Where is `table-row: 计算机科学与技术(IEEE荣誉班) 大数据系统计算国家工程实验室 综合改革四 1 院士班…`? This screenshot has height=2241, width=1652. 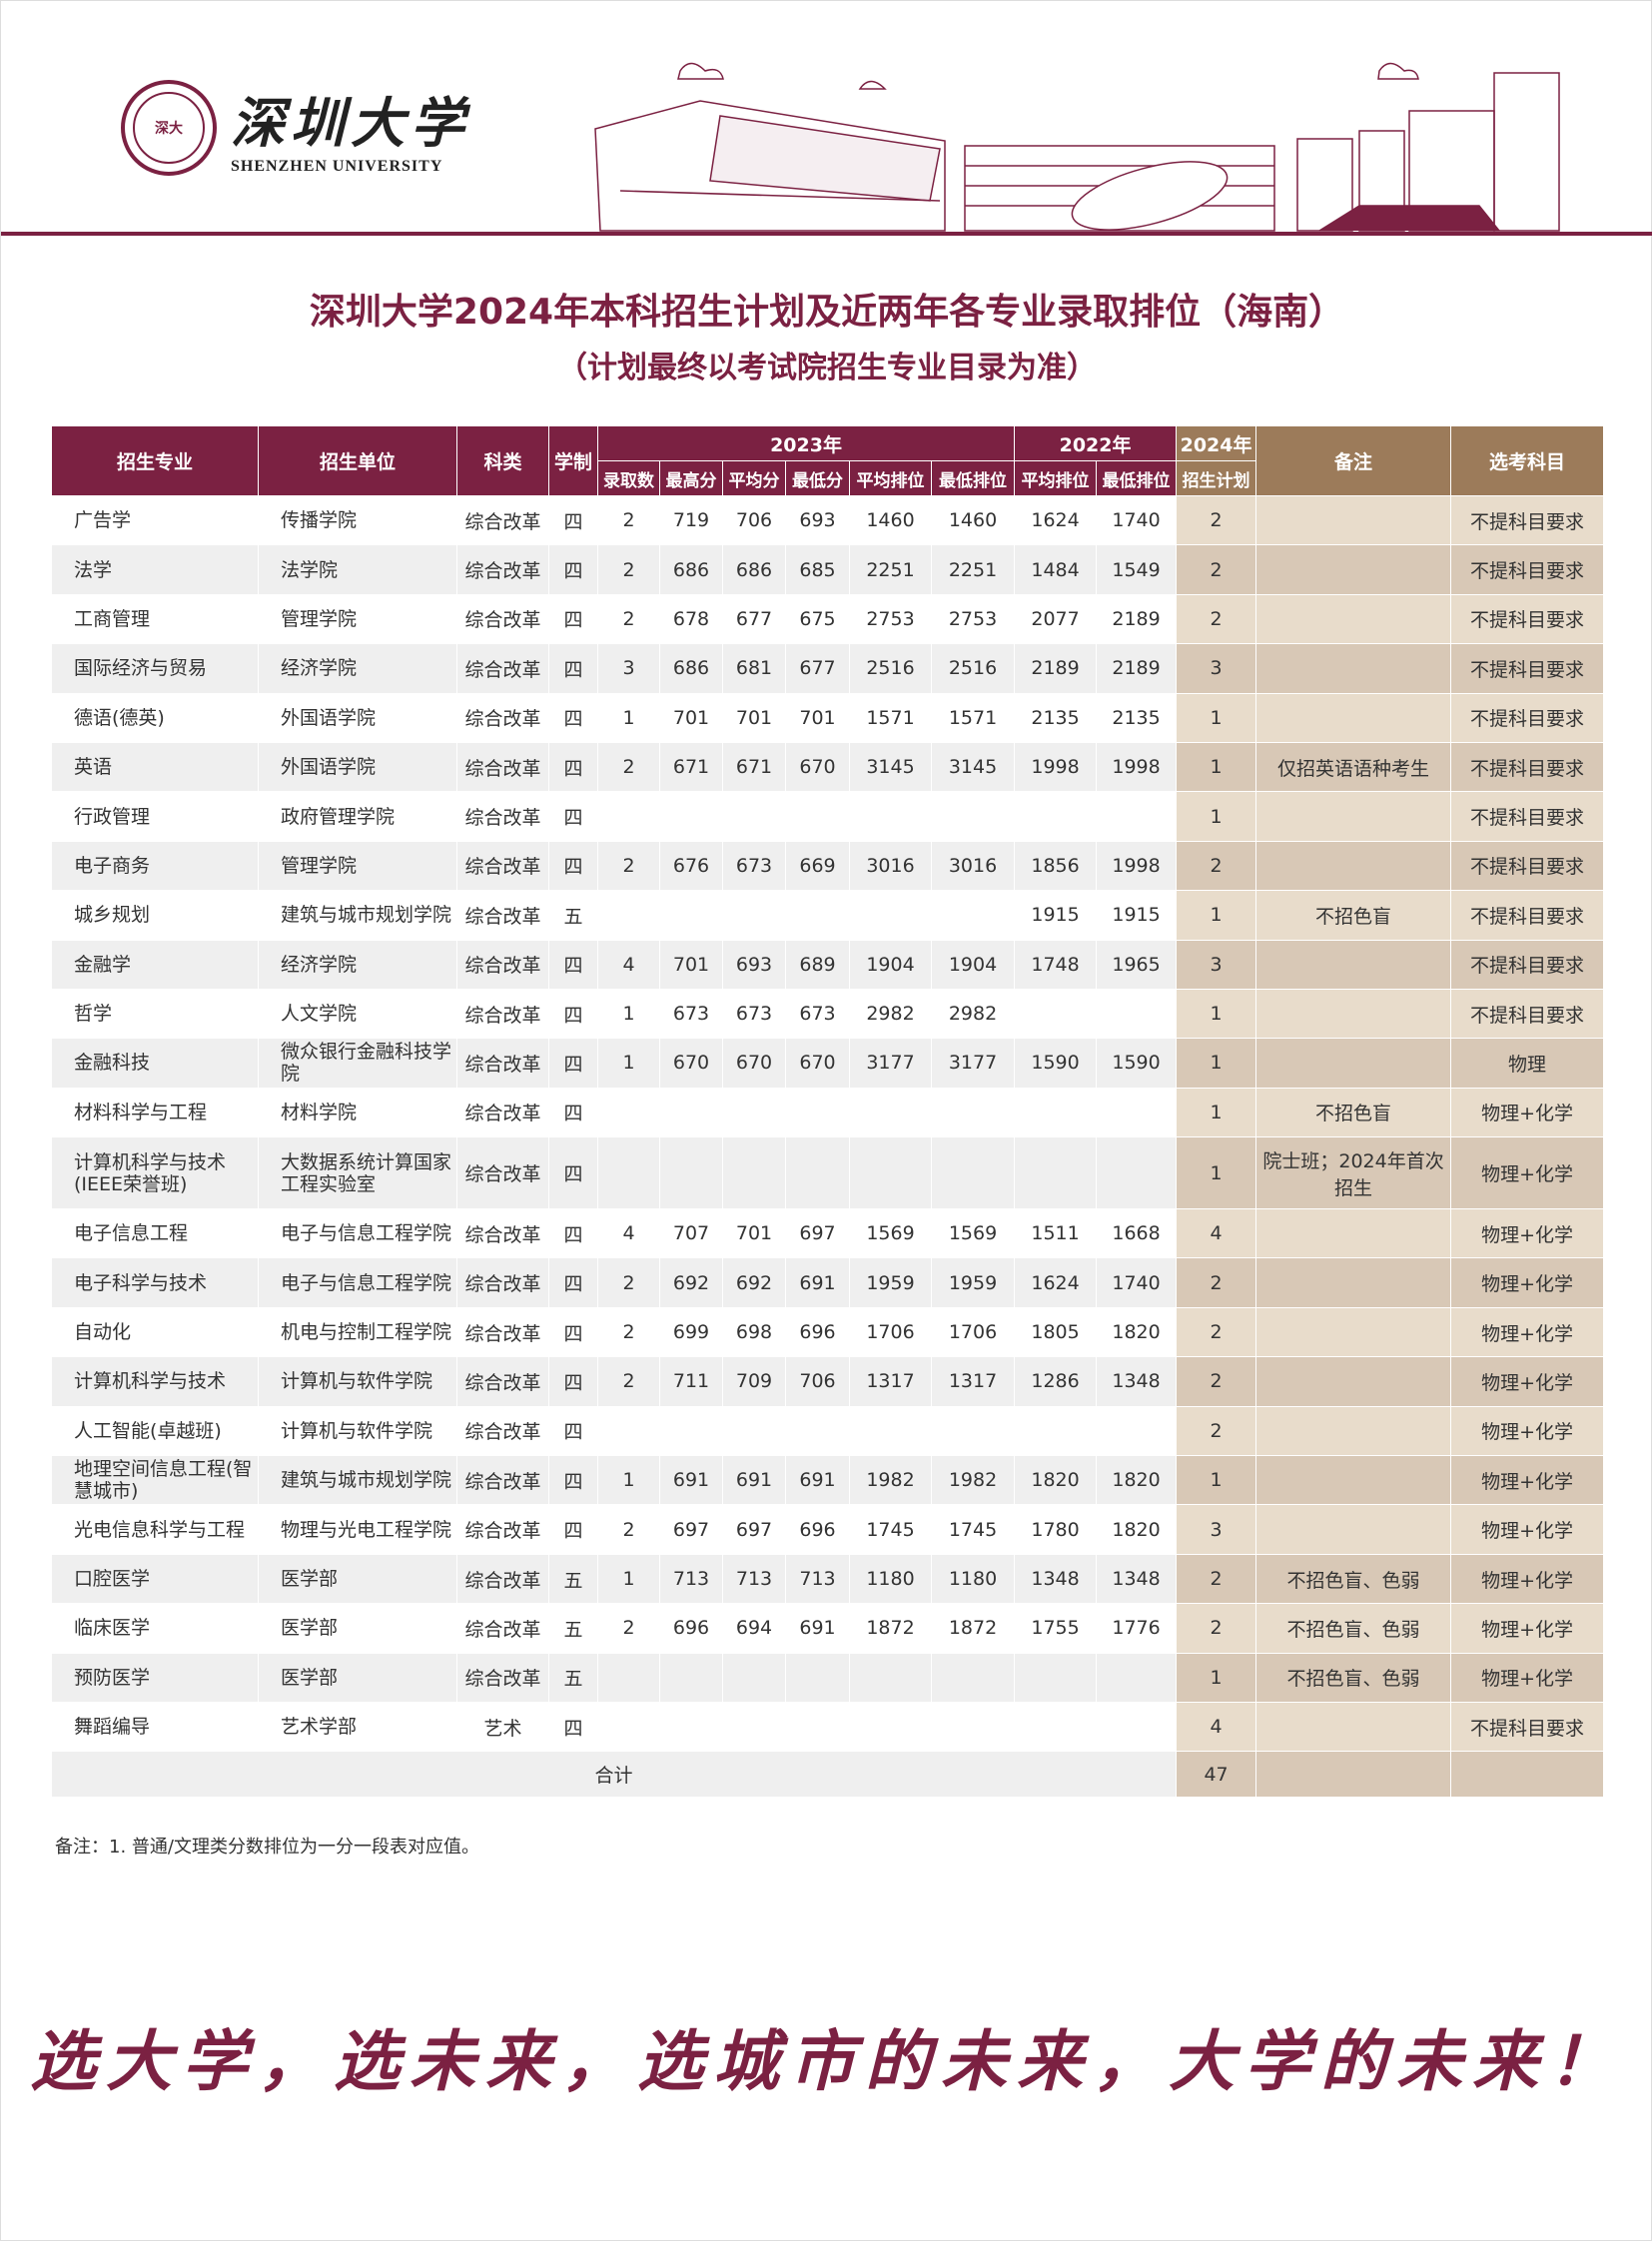
table-row: 计算机科学与技术(IEEE荣誉班) 大数据系统计算国家工程实验室 综合改革四 1 院士班… is located at coordinates (828, 1173).